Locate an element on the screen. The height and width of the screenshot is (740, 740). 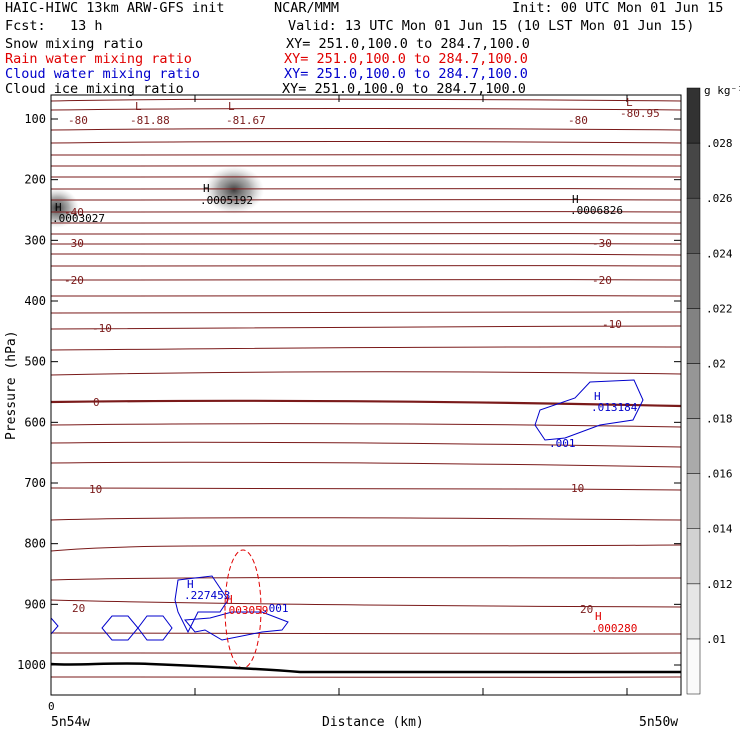
high-marker-value: .003059 is located at coordinates (245, 610).